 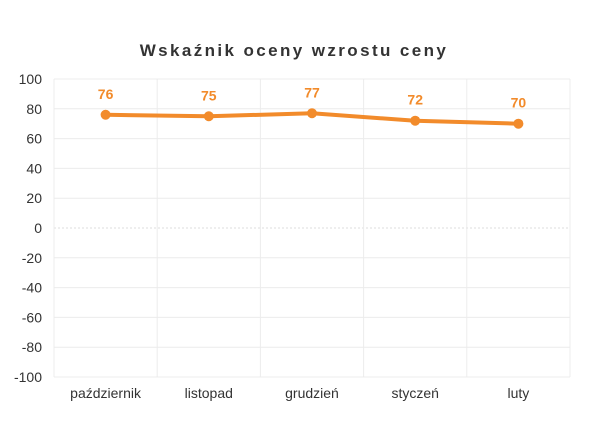 I want to click on y-tick-label: 100, so click(x=31, y=79).